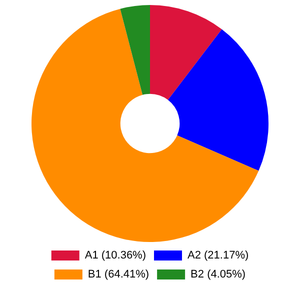 This screenshot has height=300, width=300. Describe the element at coordinates (119, 274) in the screenshot. I see `legend-label: B1 (64.41%)` at that location.